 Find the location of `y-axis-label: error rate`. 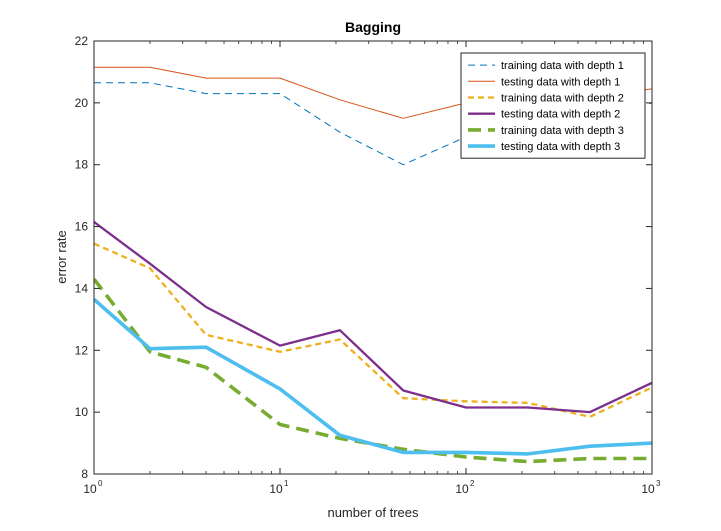

y-axis-label: error rate is located at coordinates (61, 256).